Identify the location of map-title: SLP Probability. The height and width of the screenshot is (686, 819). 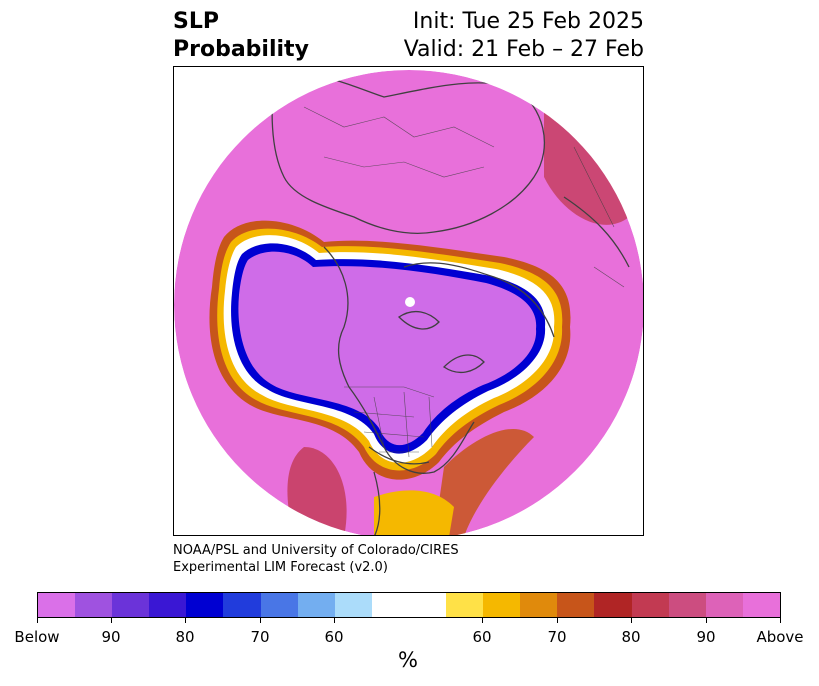
(241, 36).